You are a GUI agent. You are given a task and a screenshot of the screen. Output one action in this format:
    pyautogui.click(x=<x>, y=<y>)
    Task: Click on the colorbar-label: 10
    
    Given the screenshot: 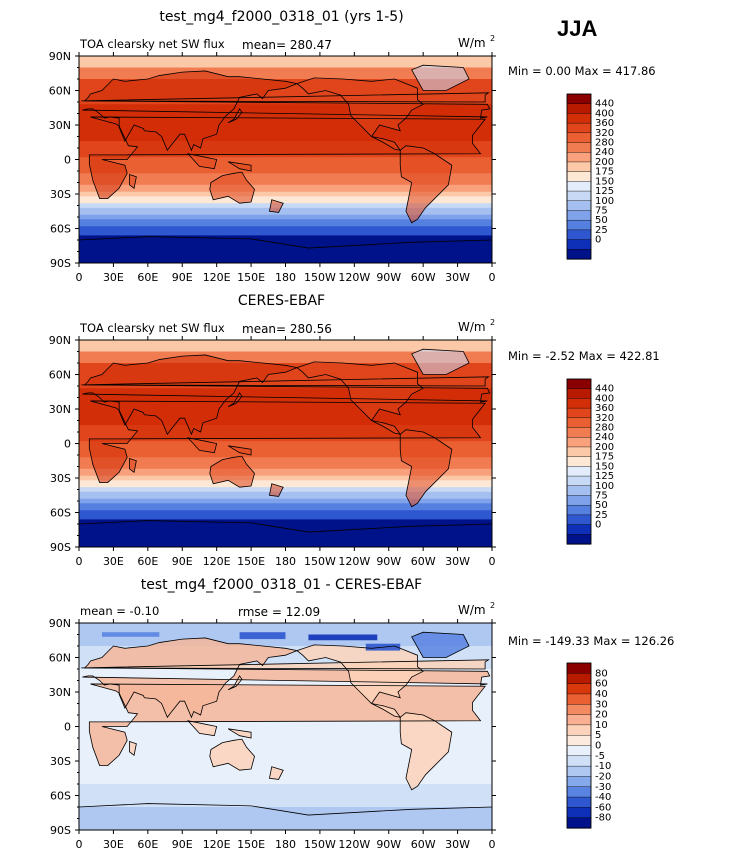 What is the action you would take?
    pyautogui.click(x=601, y=725)
    